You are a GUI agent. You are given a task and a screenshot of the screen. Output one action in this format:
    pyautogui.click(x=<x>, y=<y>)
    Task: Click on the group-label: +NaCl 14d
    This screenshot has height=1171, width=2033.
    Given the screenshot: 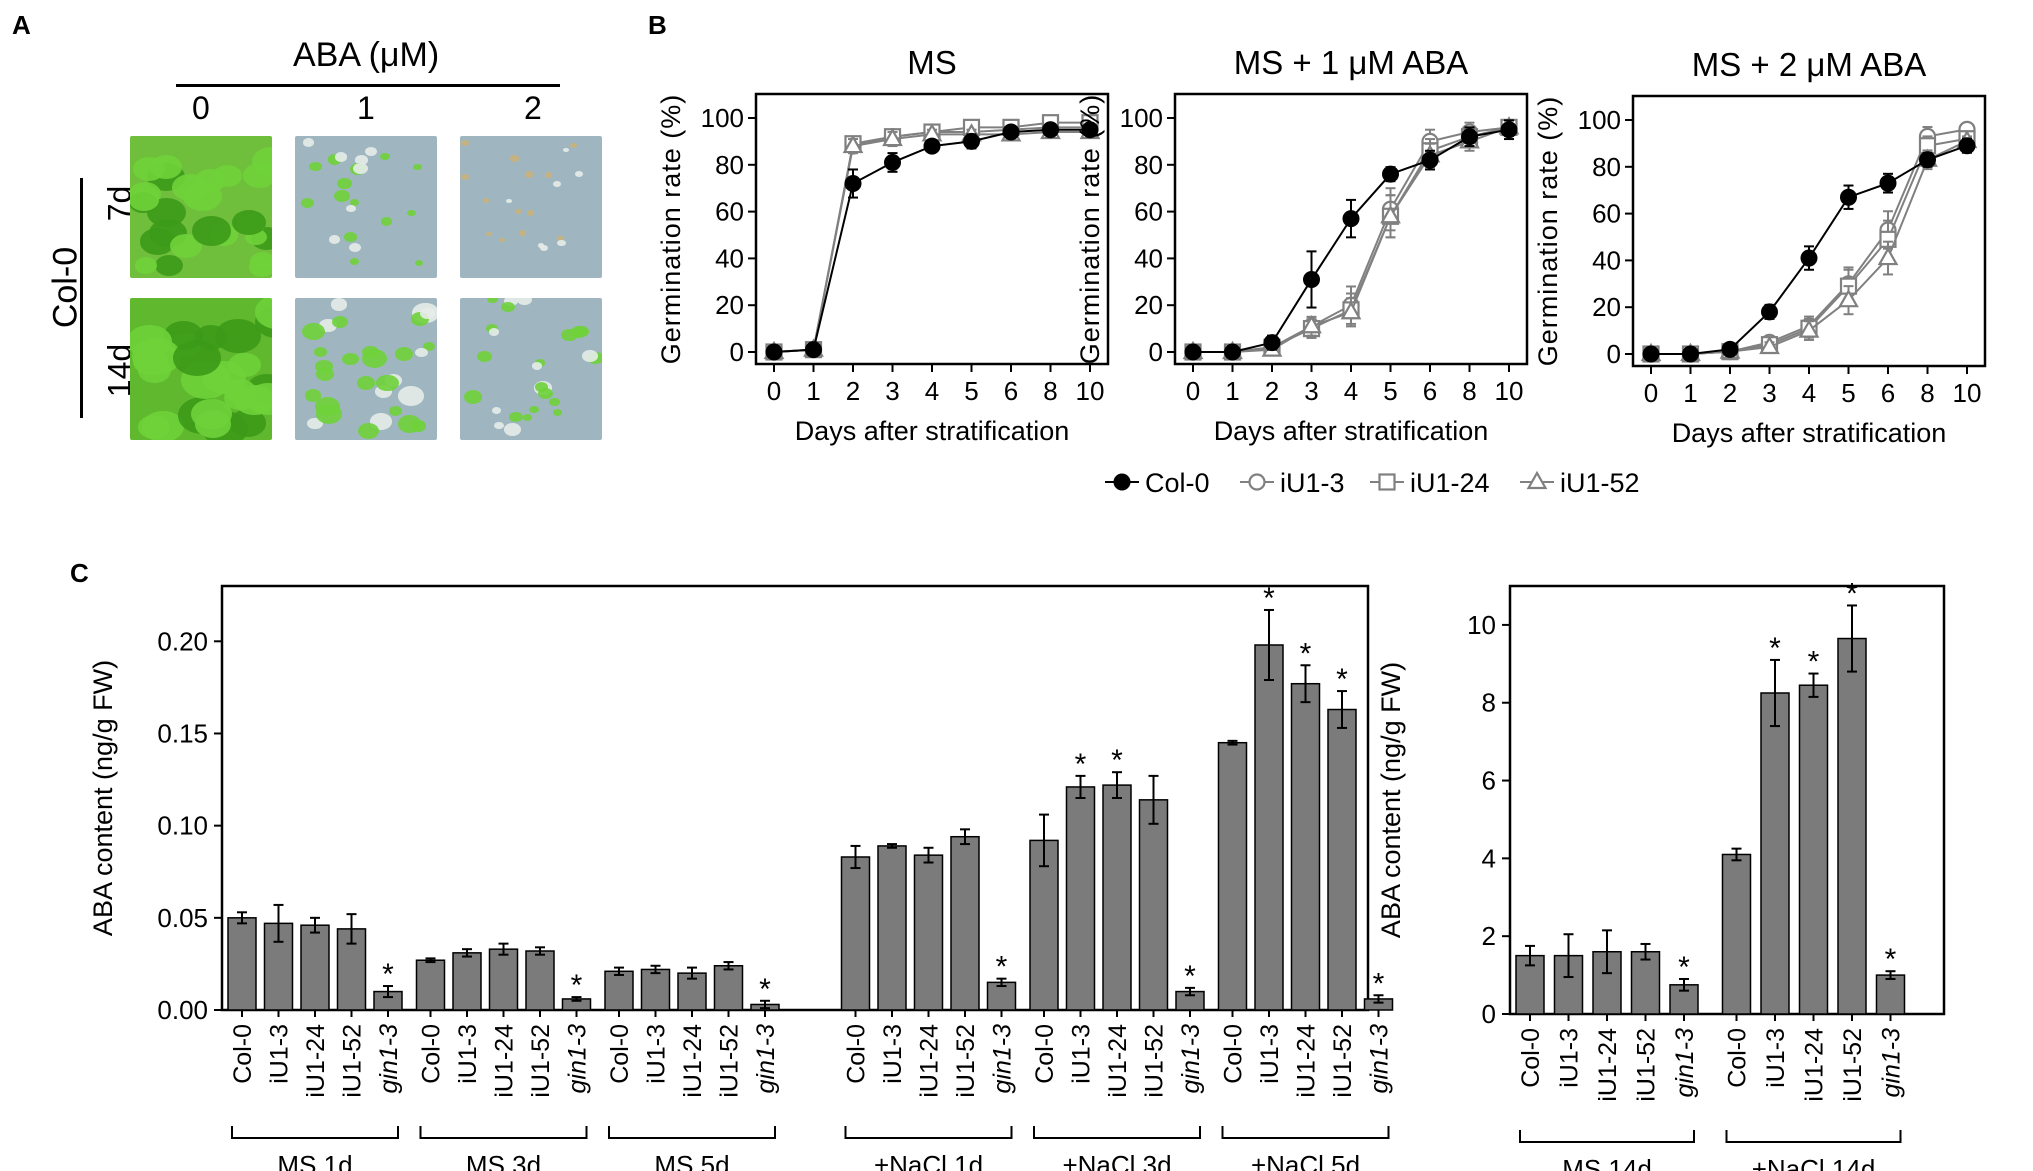 What is the action you would take?
    pyautogui.click(x=1814, y=1162)
    